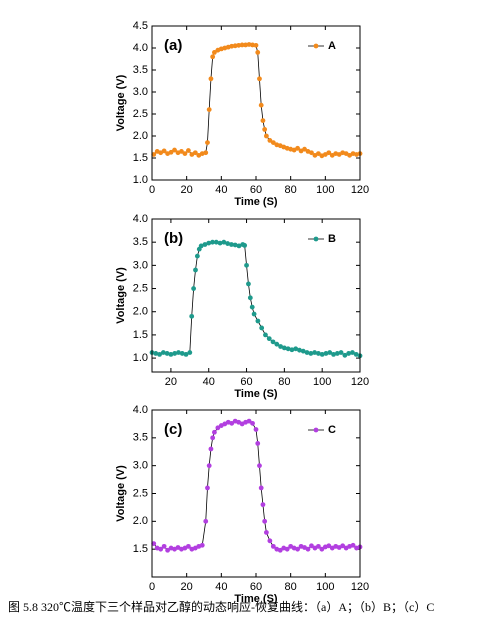 Image resolution: width=484 pixels, height=626 pixels. Describe the element at coordinates (332, 430) in the screenshot. I see `legend-label: C` at that location.